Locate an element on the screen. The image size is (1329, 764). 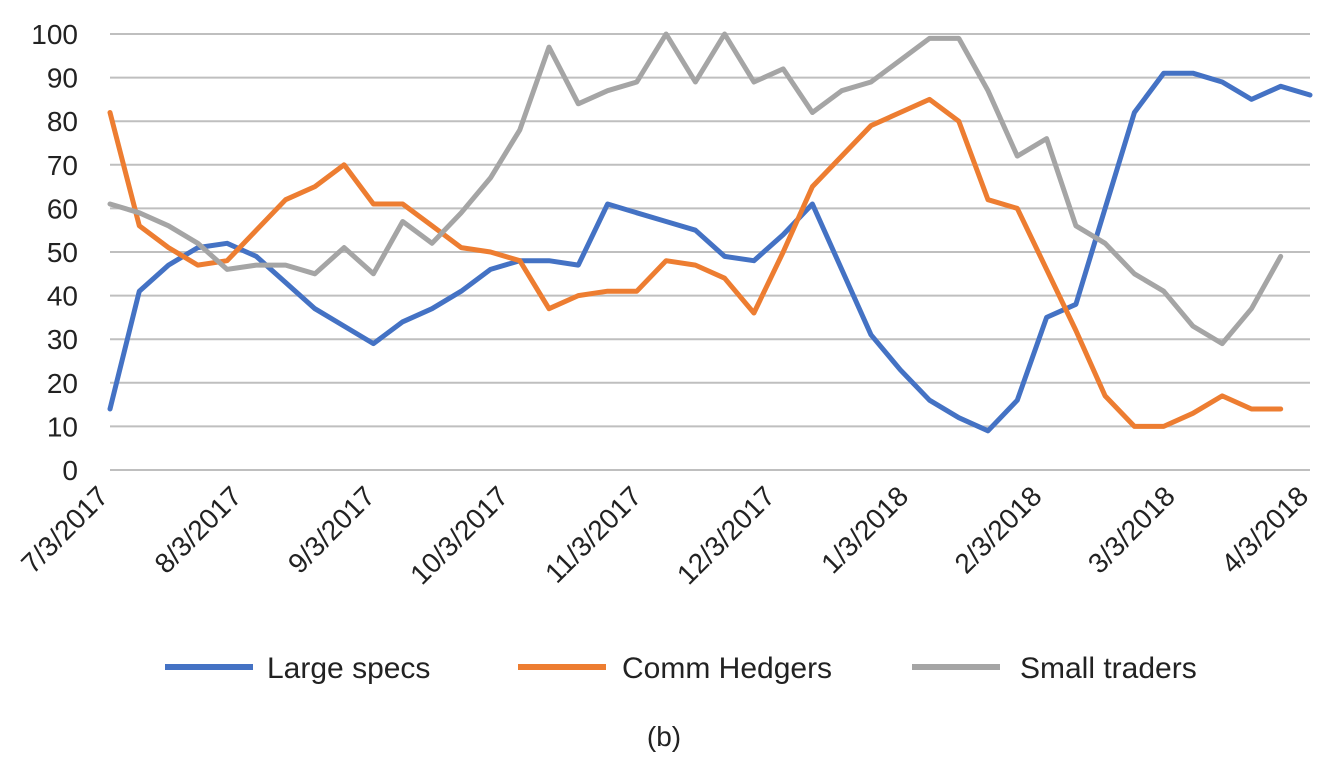
legend-label: Comm Hedgers is located at coordinates (727, 668).